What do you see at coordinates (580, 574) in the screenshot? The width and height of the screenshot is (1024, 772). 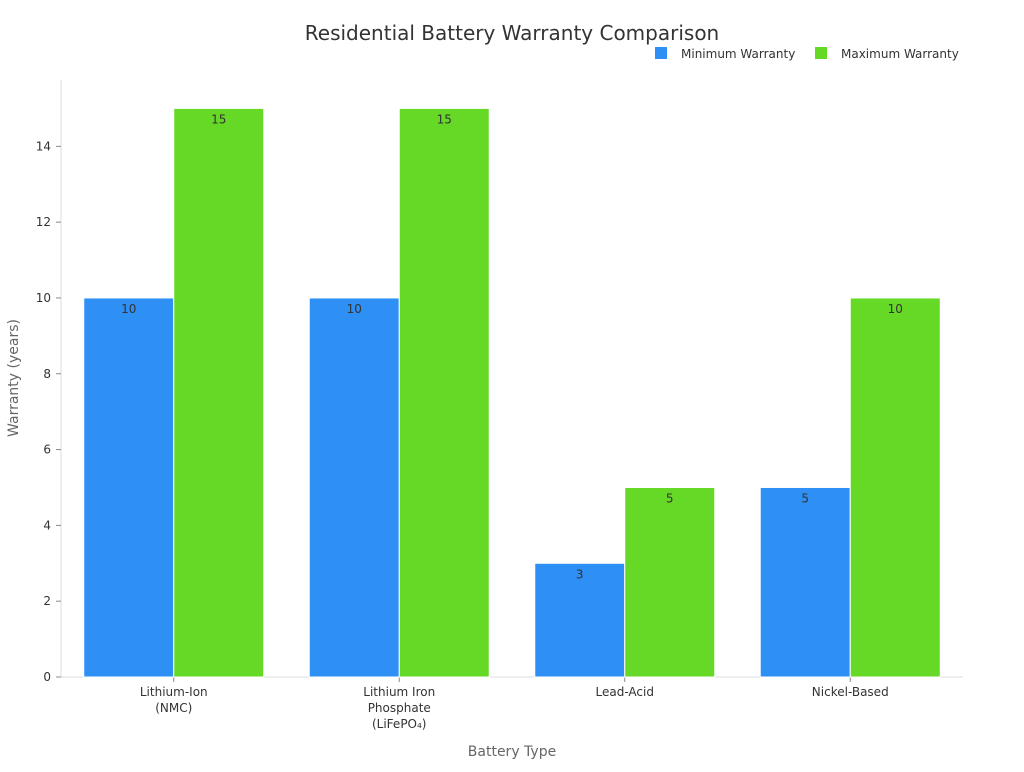 I see `data-label: 3` at bounding box center [580, 574].